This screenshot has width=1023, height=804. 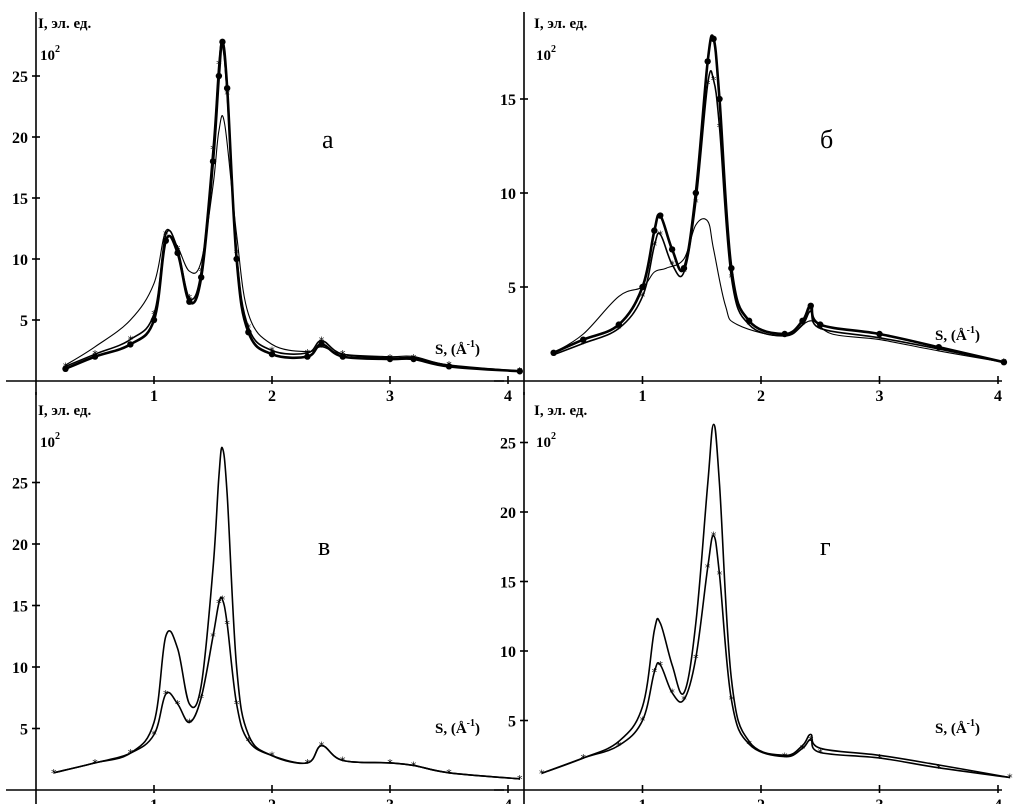 What do you see at coordinates (826, 139) in the screenshot?
I see `panel-letter: б` at bounding box center [826, 139].